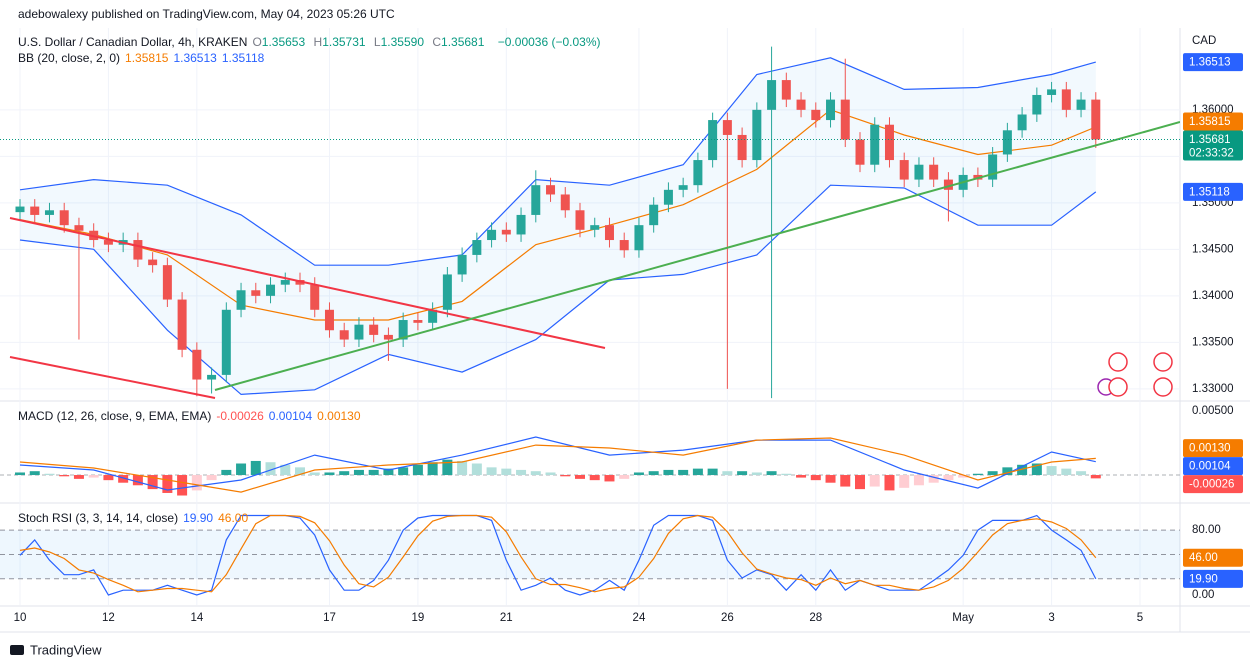 This screenshot has height=668, width=1260. I want to click on logo, so click(17, 650).